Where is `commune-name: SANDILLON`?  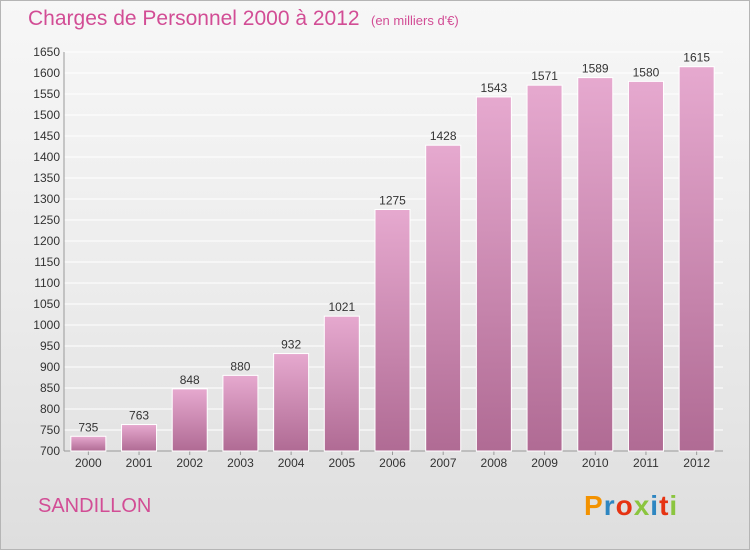 commune-name: SANDILLON is located at coordinates (95, 506).